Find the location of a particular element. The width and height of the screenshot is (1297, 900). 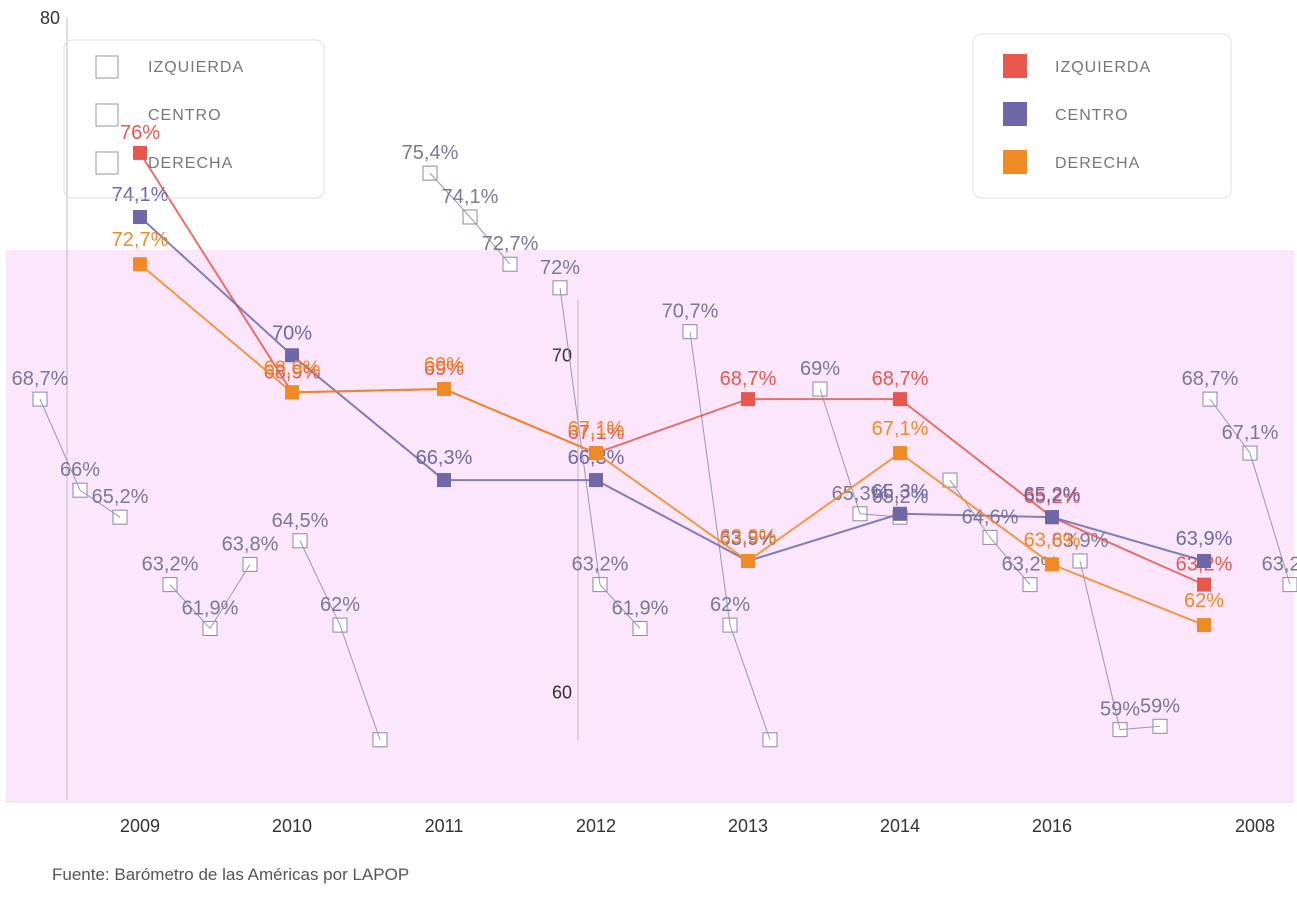

y-tick-label: 60 is located at coordinates (562, 693).